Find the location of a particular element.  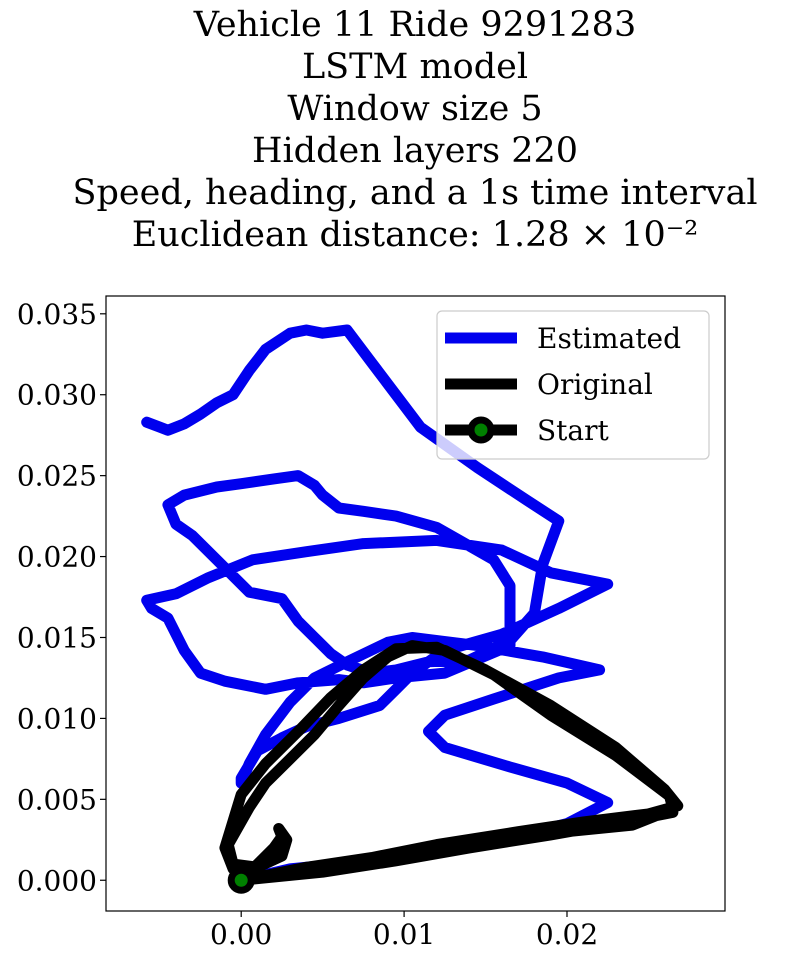

start-marker is located at coordinates (241, 880).